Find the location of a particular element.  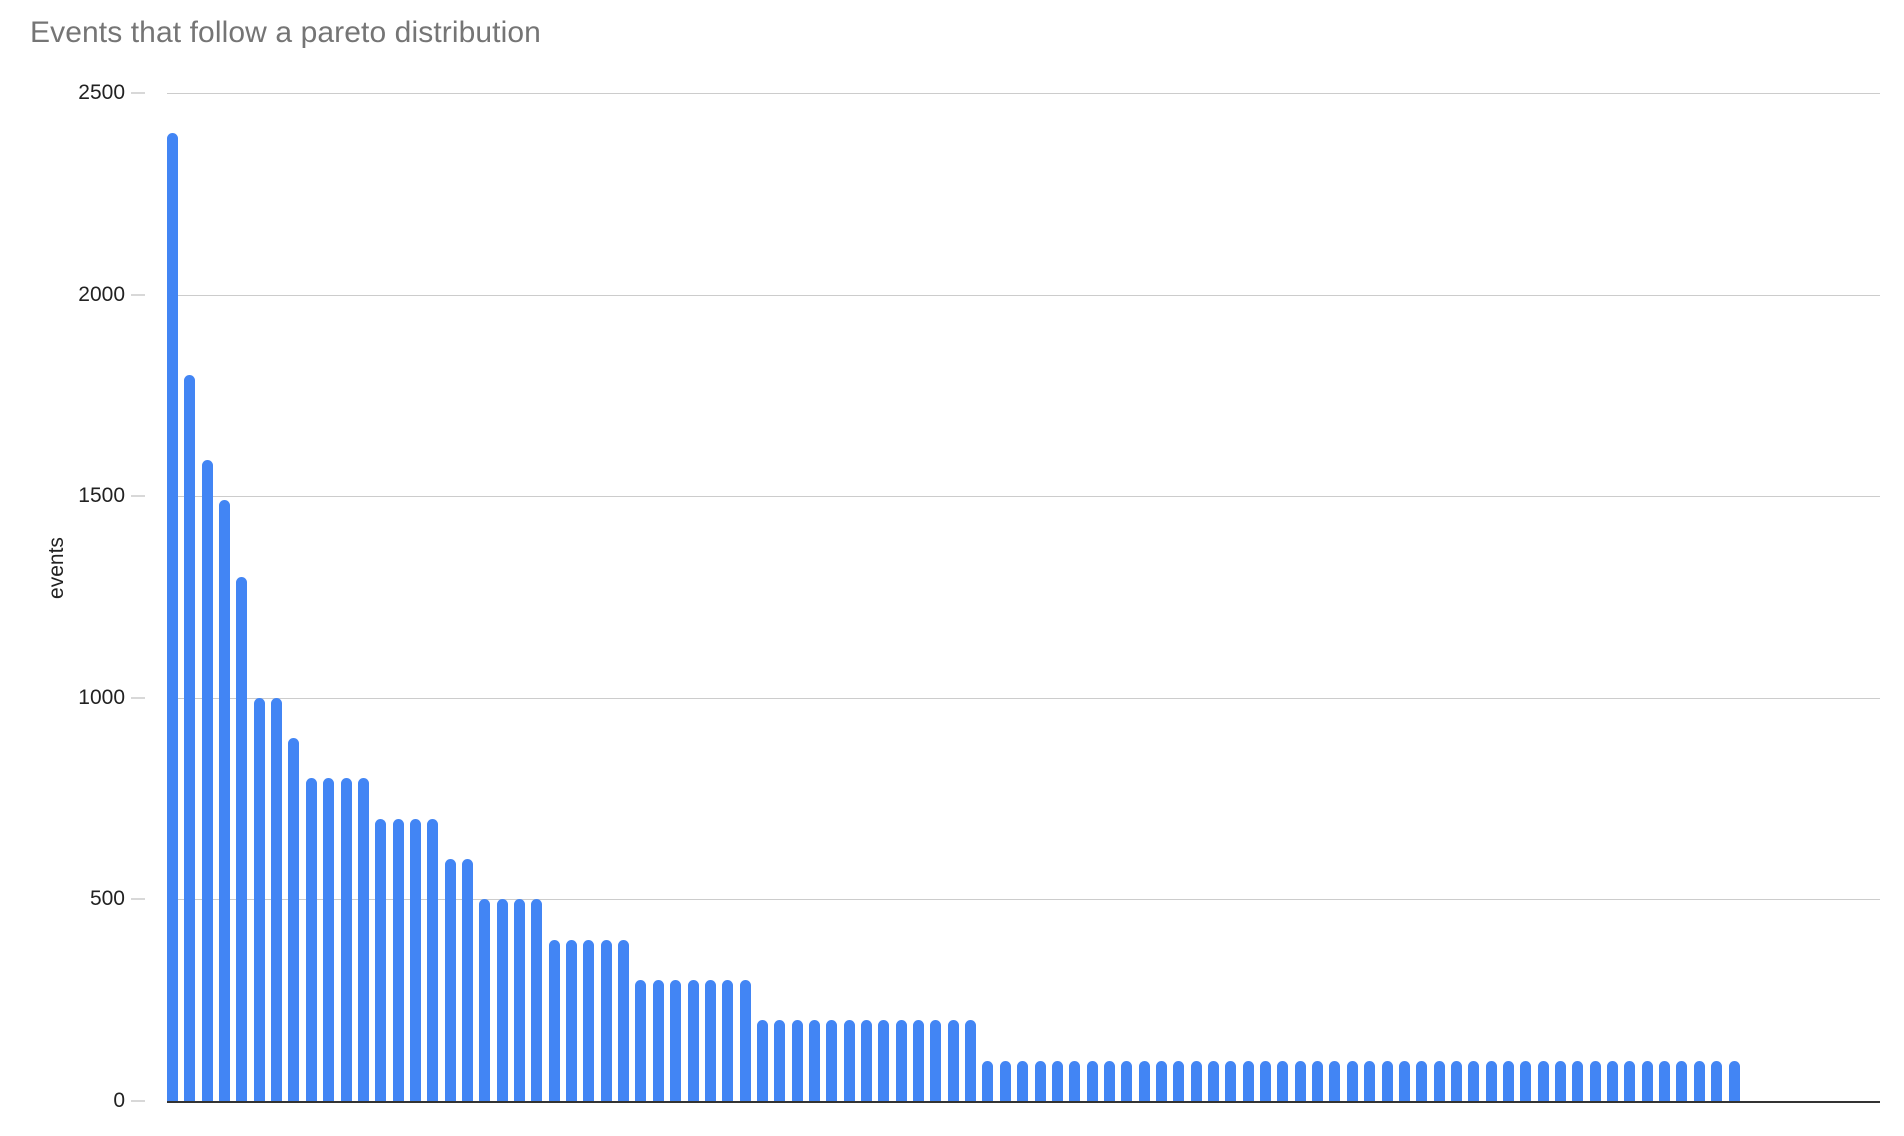

gridline-2000 is located at coordinates (1023, 295).